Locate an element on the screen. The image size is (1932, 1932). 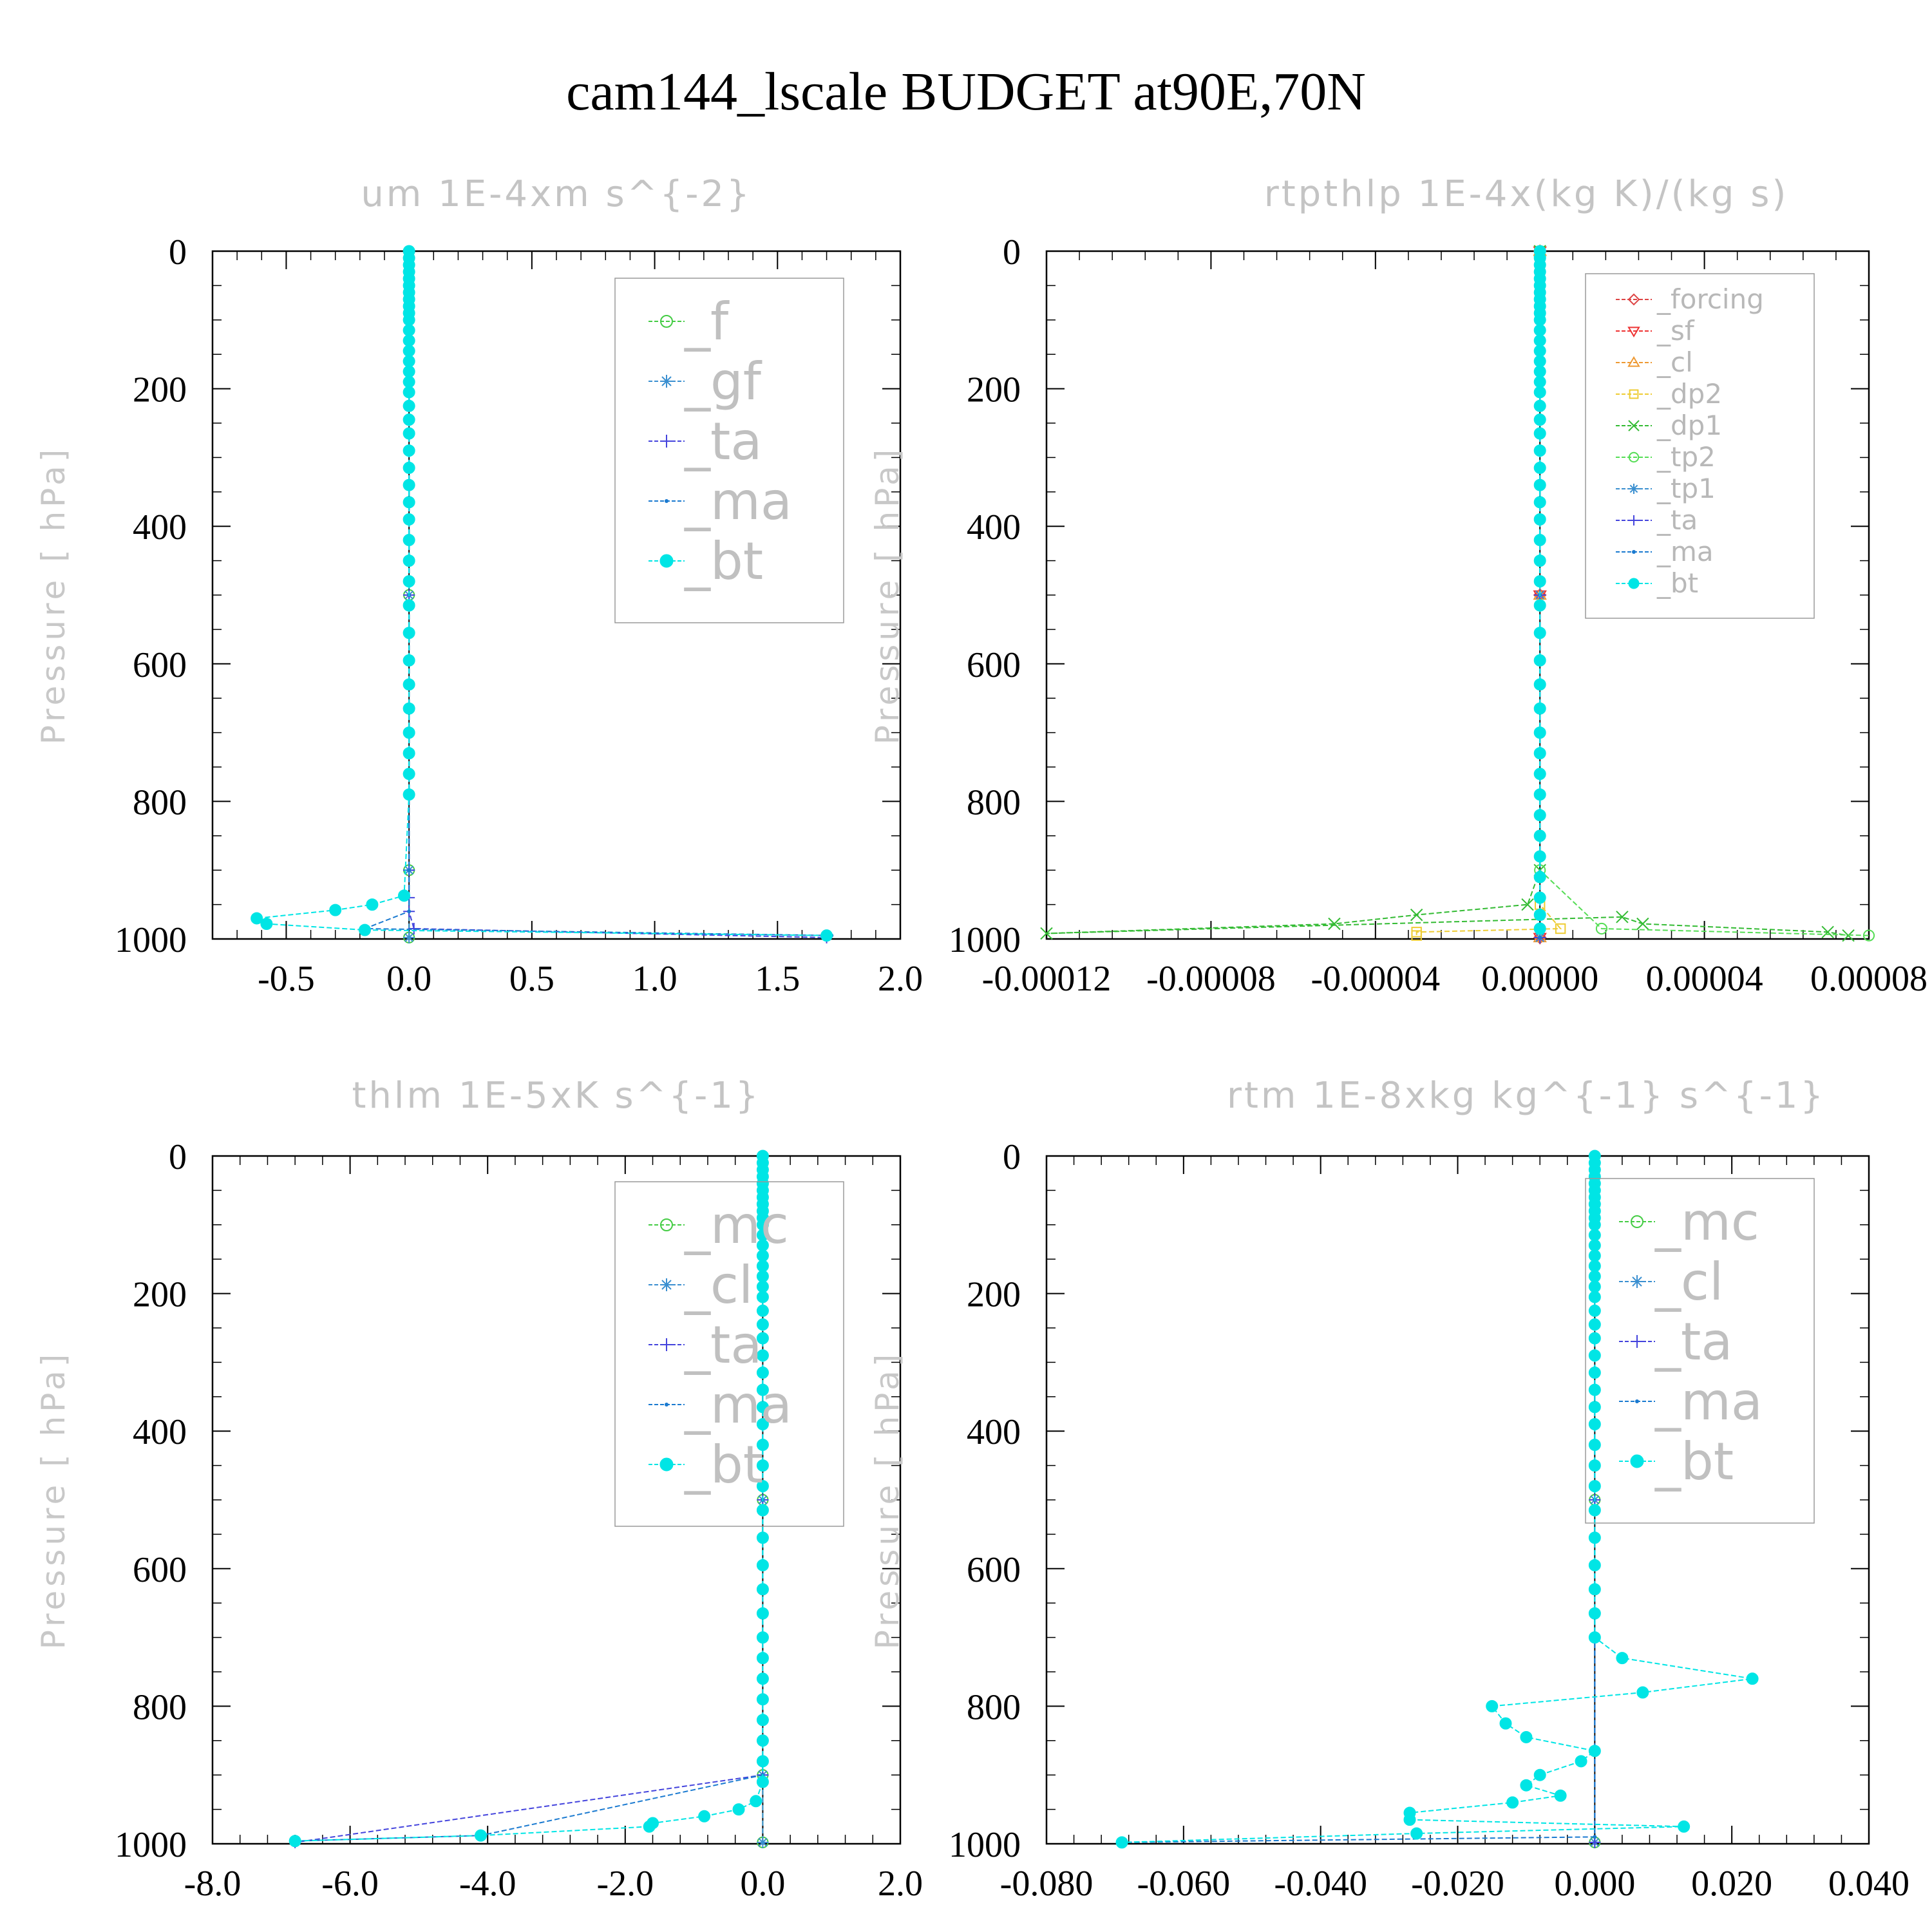
x-tick-label: 0.040 is located at coordinates (1869, 1884).